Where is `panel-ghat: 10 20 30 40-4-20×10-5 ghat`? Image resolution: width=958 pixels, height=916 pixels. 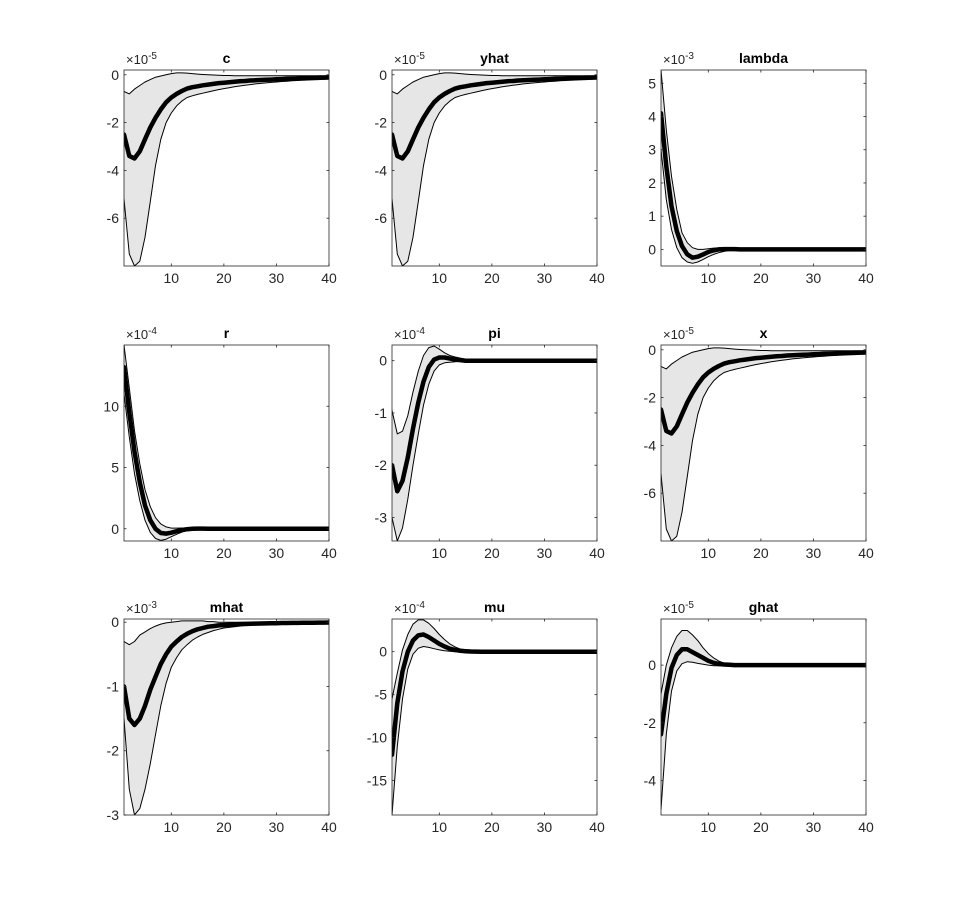 panel-ghat: 10 20 30 40-4-20×10-5 ghat is located at coordinates (759, 717).